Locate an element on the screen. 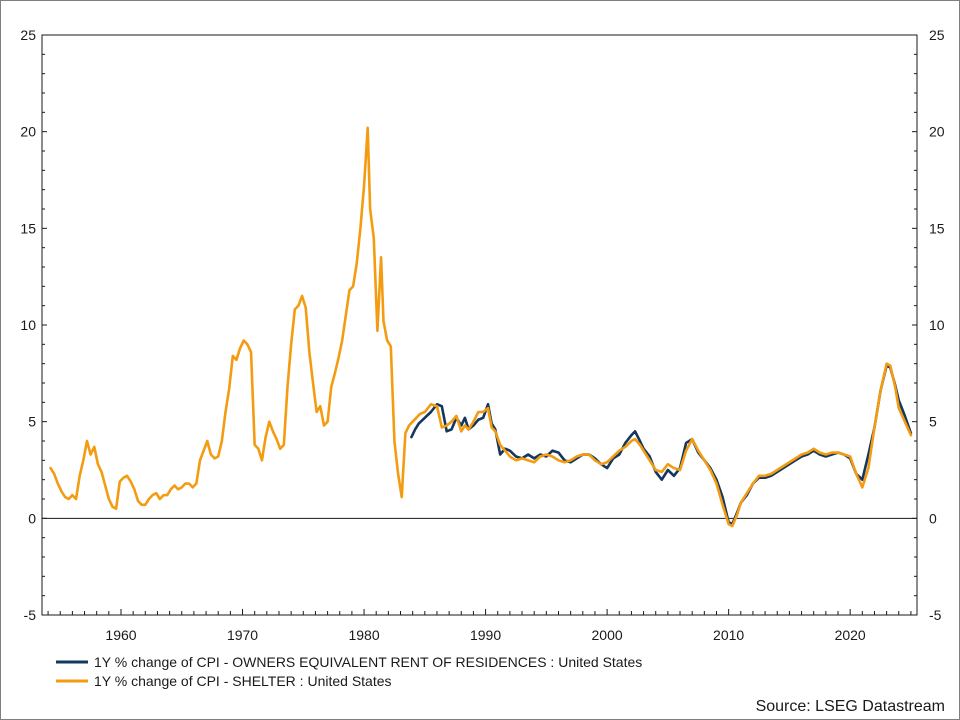  y-tick-label-left: 10 is located at coordinates (28, 325).